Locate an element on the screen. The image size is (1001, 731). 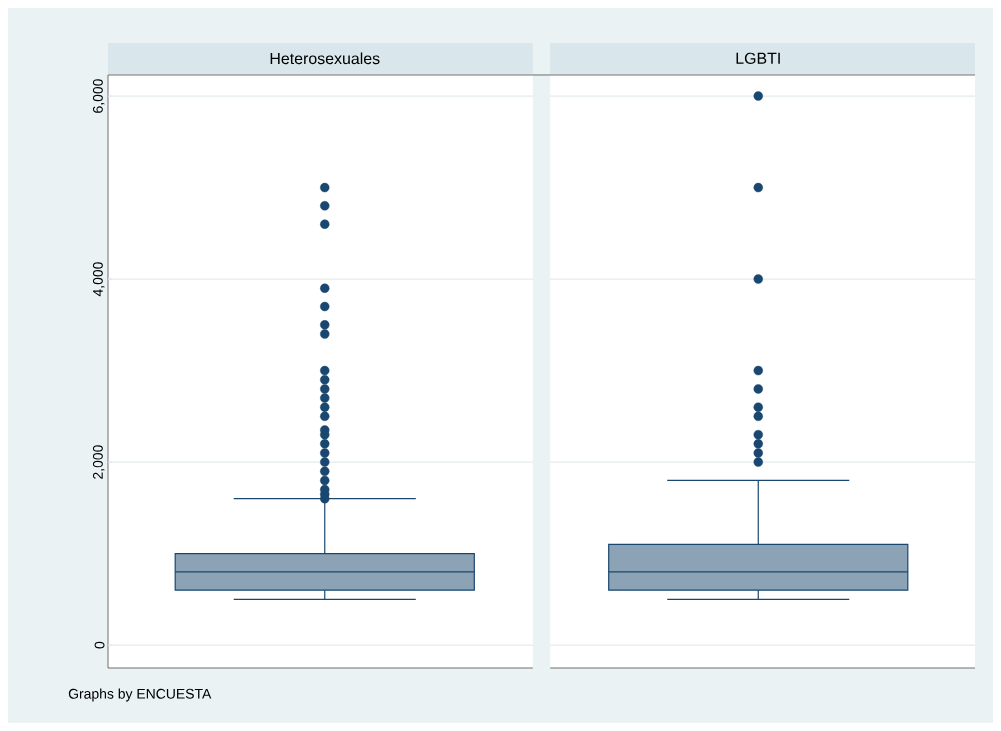
y-tick-label: 4,000 is located at coordinates (98, 279).